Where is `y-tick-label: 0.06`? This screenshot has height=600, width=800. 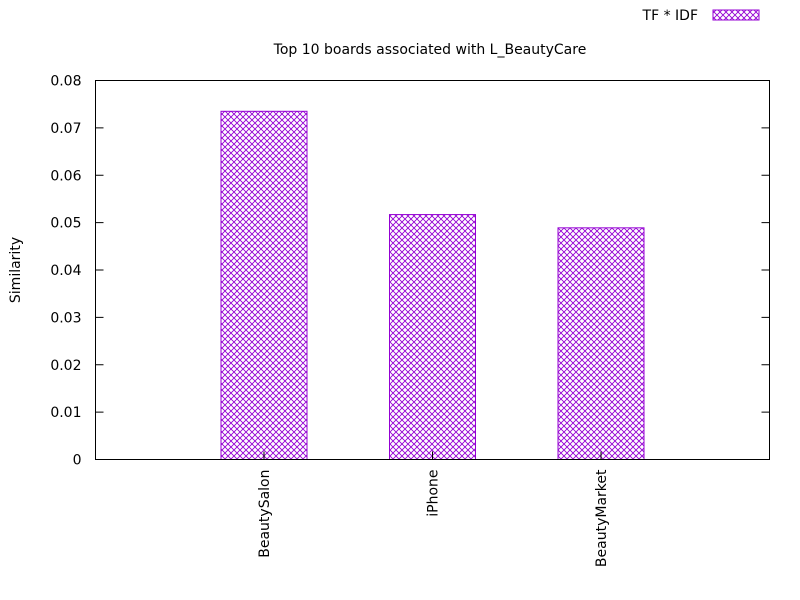 y-tick-label: 0.06 is located at coordinates (65, 176).